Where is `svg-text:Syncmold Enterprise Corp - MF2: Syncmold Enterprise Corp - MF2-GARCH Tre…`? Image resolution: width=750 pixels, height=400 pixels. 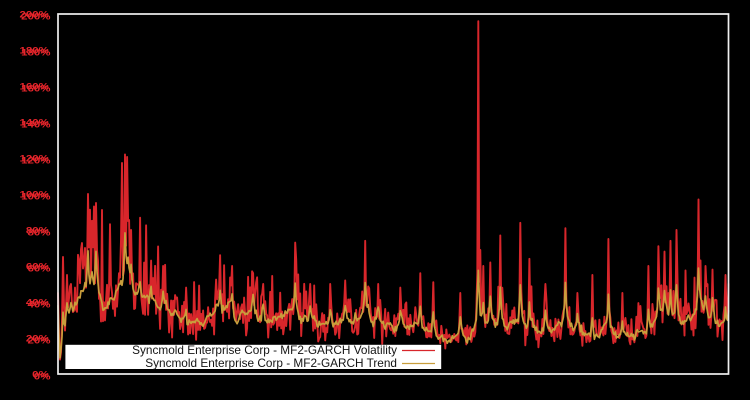
svg-text:Syncmold Enterprise Corp - MF2: Syncmold Enterprise Corp - MF2-GARCH Tre… is located at coordinates (271, 363).